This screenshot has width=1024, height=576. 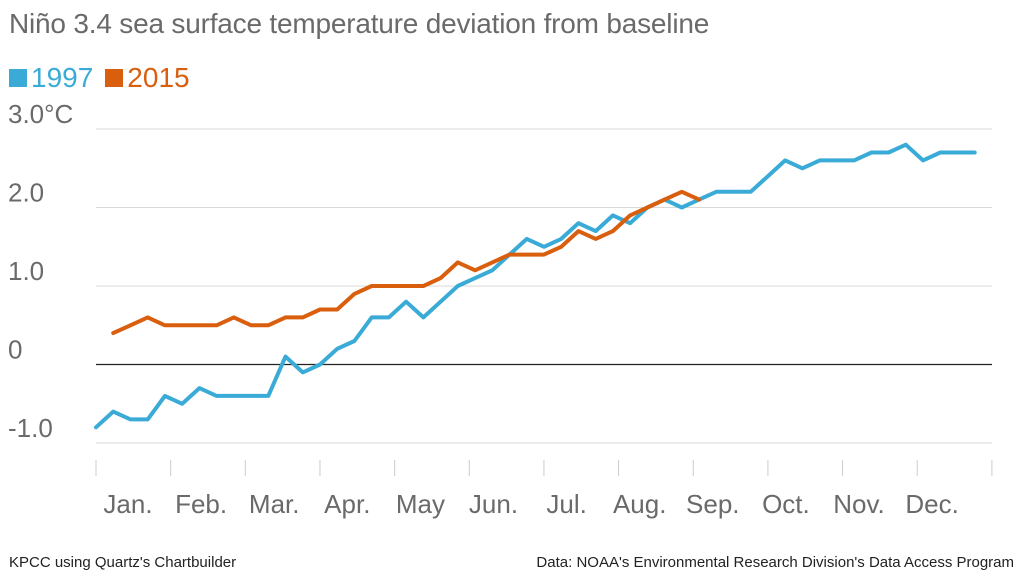 What do you see at coordinates (493, 504) in the screenshot?
I see `x-month-label: Jun.` at bounding box center [493, 504].